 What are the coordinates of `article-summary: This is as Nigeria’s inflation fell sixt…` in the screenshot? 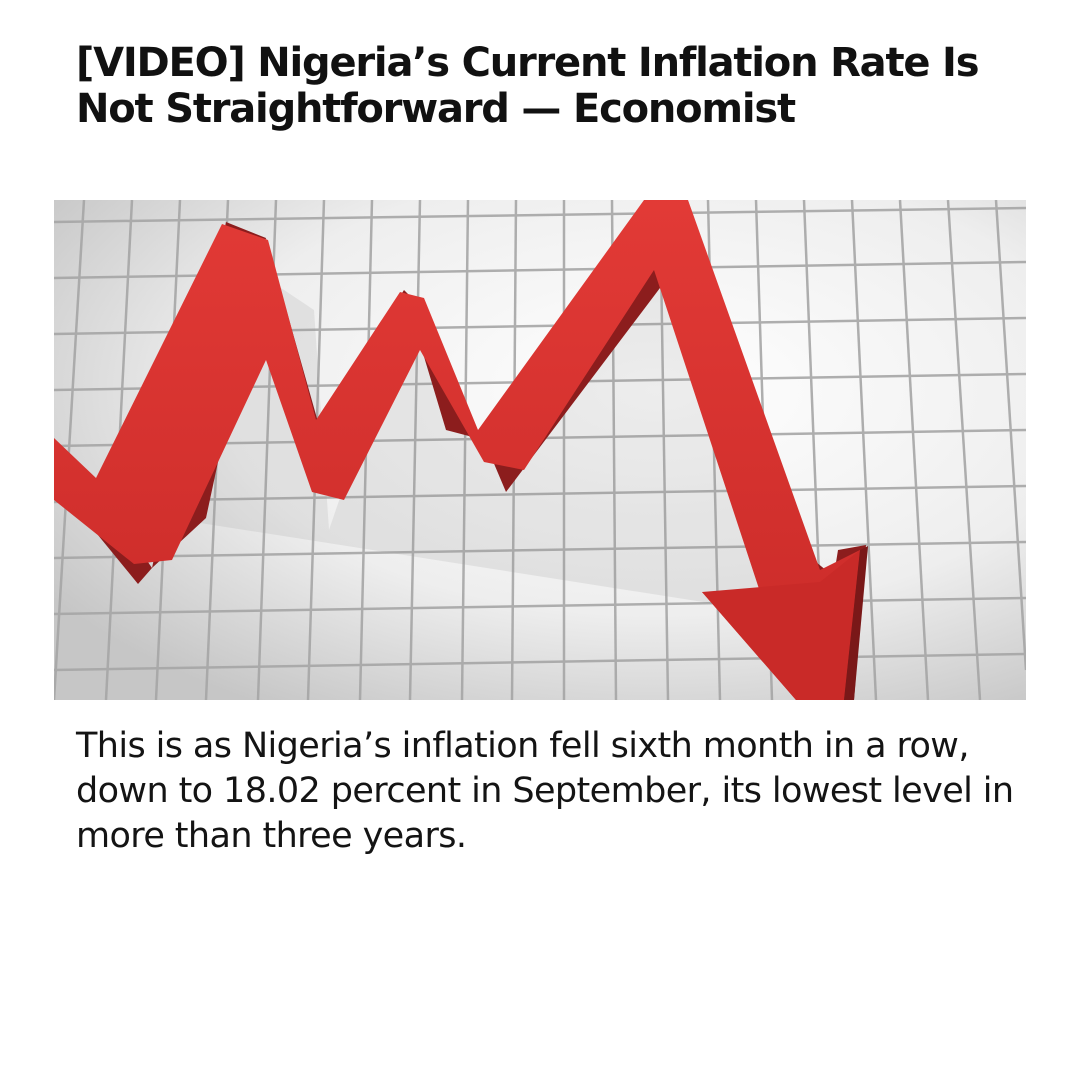 It's located at (545, 791).